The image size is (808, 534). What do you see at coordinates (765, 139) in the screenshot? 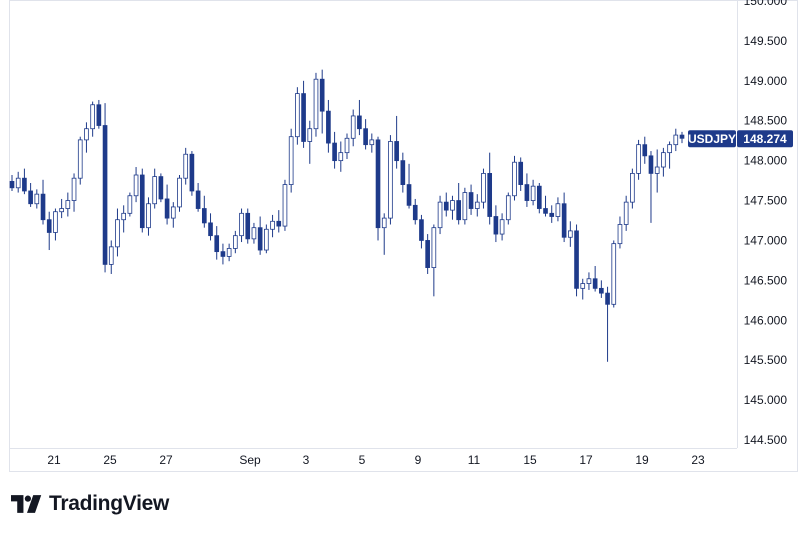
I see `last-price-bg` at bounding box center [765, 139].